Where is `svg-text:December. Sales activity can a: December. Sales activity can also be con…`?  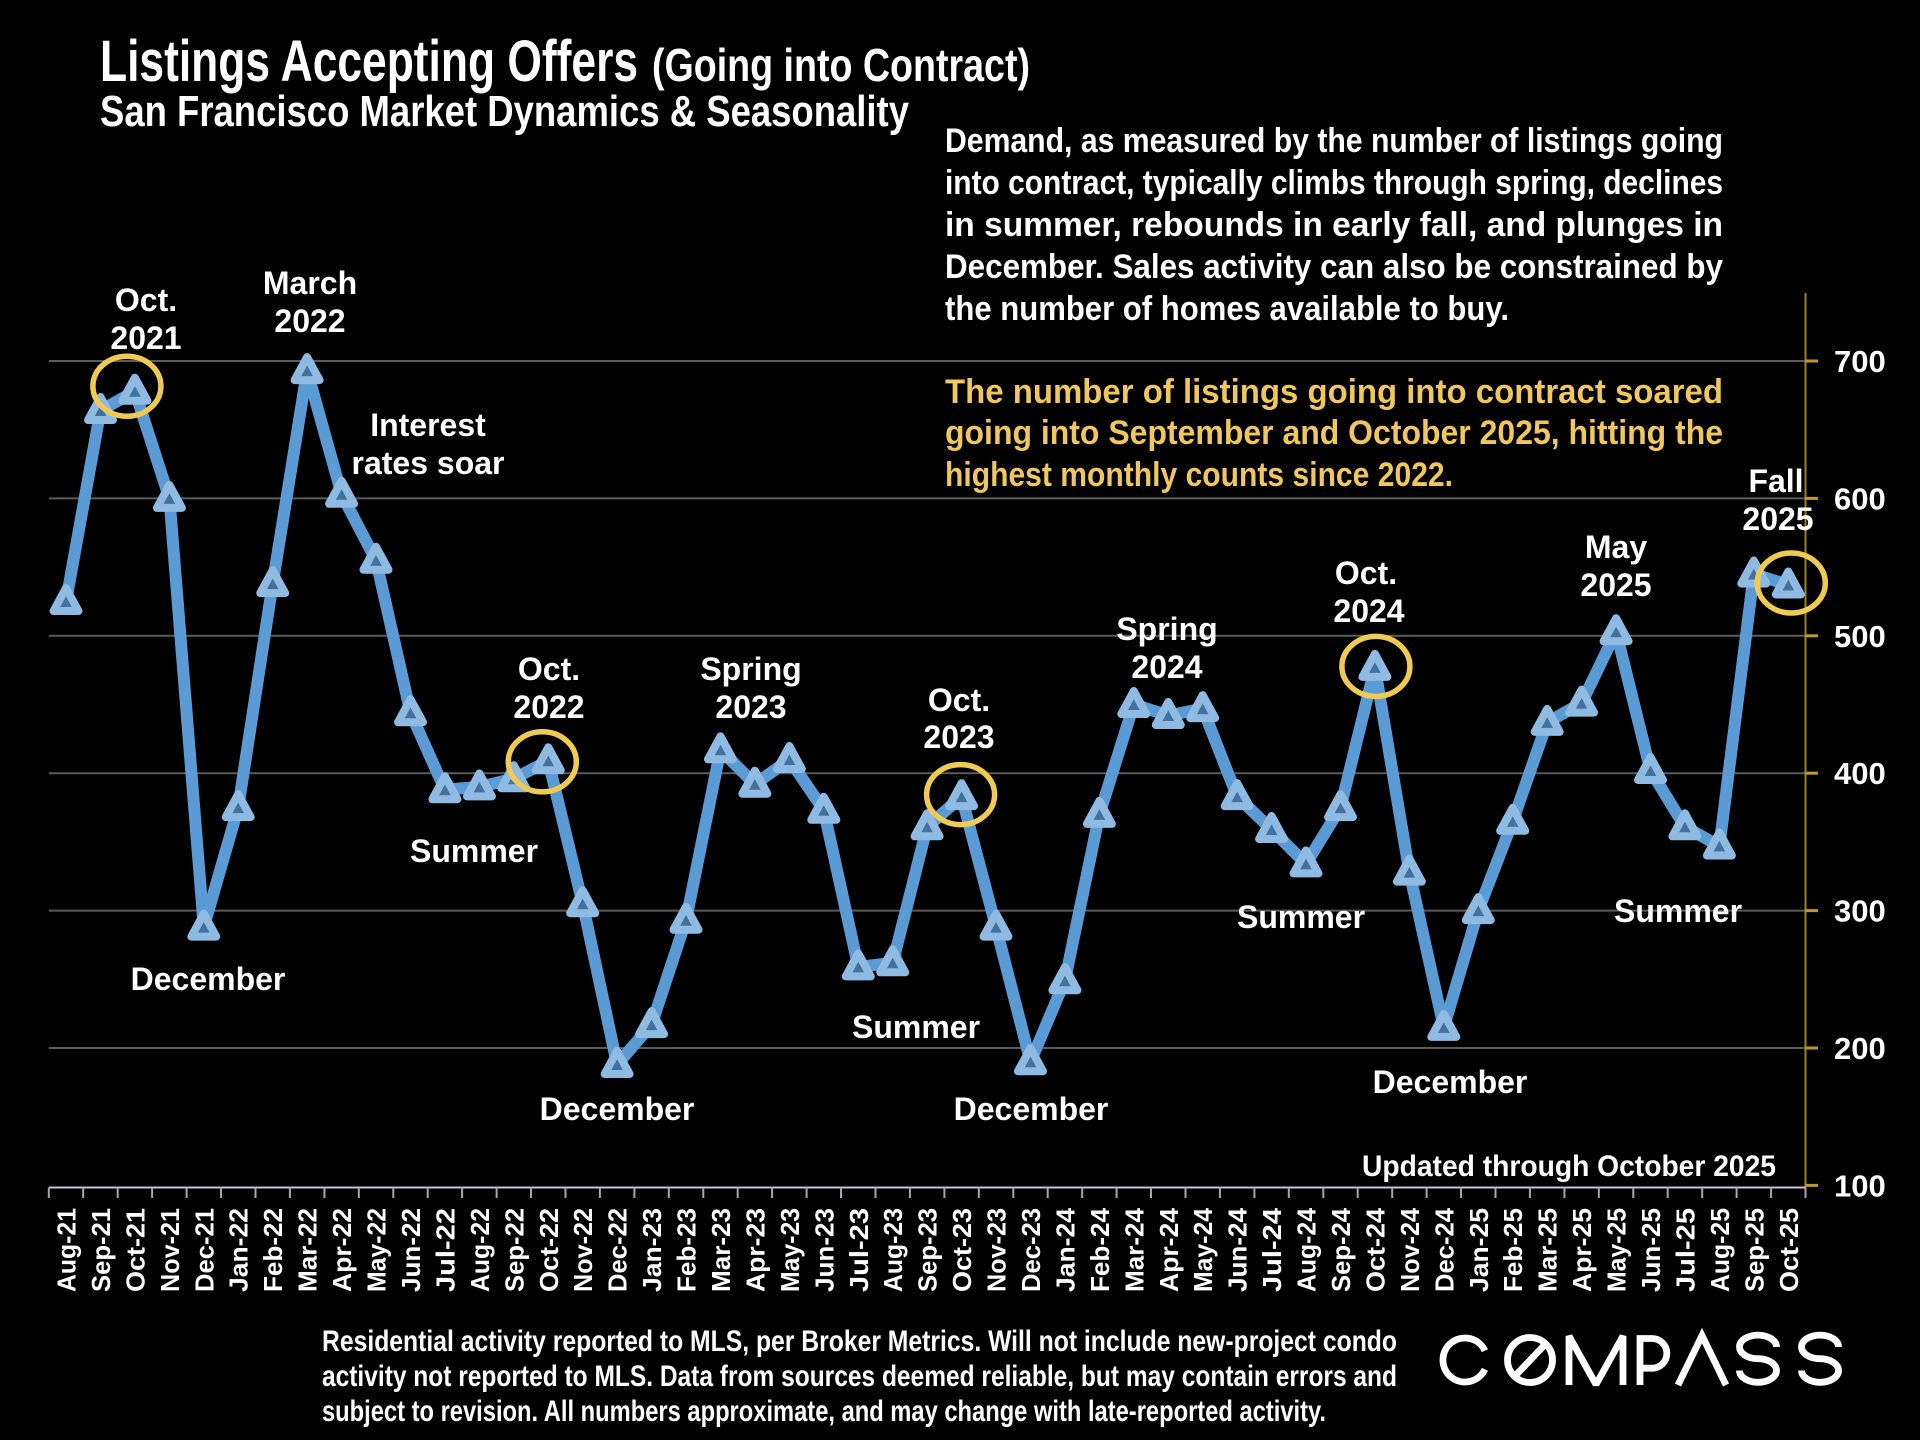 svg-text:December. Sales activity can a: December. Sales activity can also be con… is located at coordinates (1334, 267).